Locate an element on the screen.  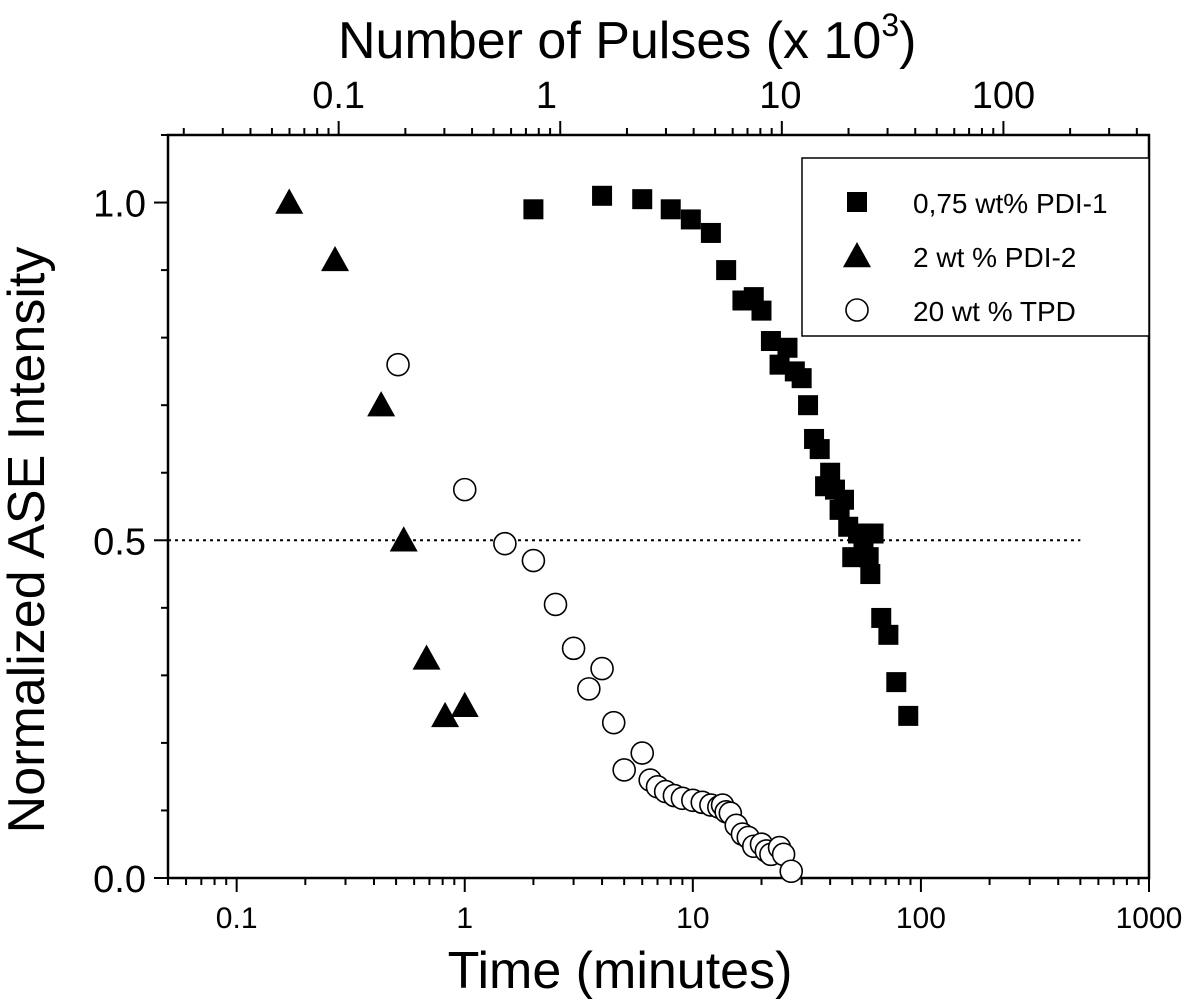
x-tick-label: 1 is located at coordinates (464, 918).